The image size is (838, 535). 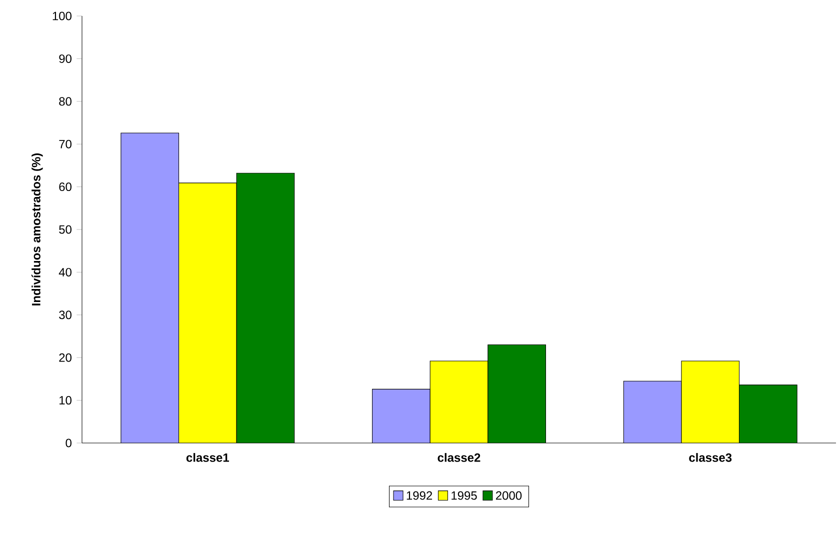 I want to click on legend-label: 1992, so click(x=419, y=495).